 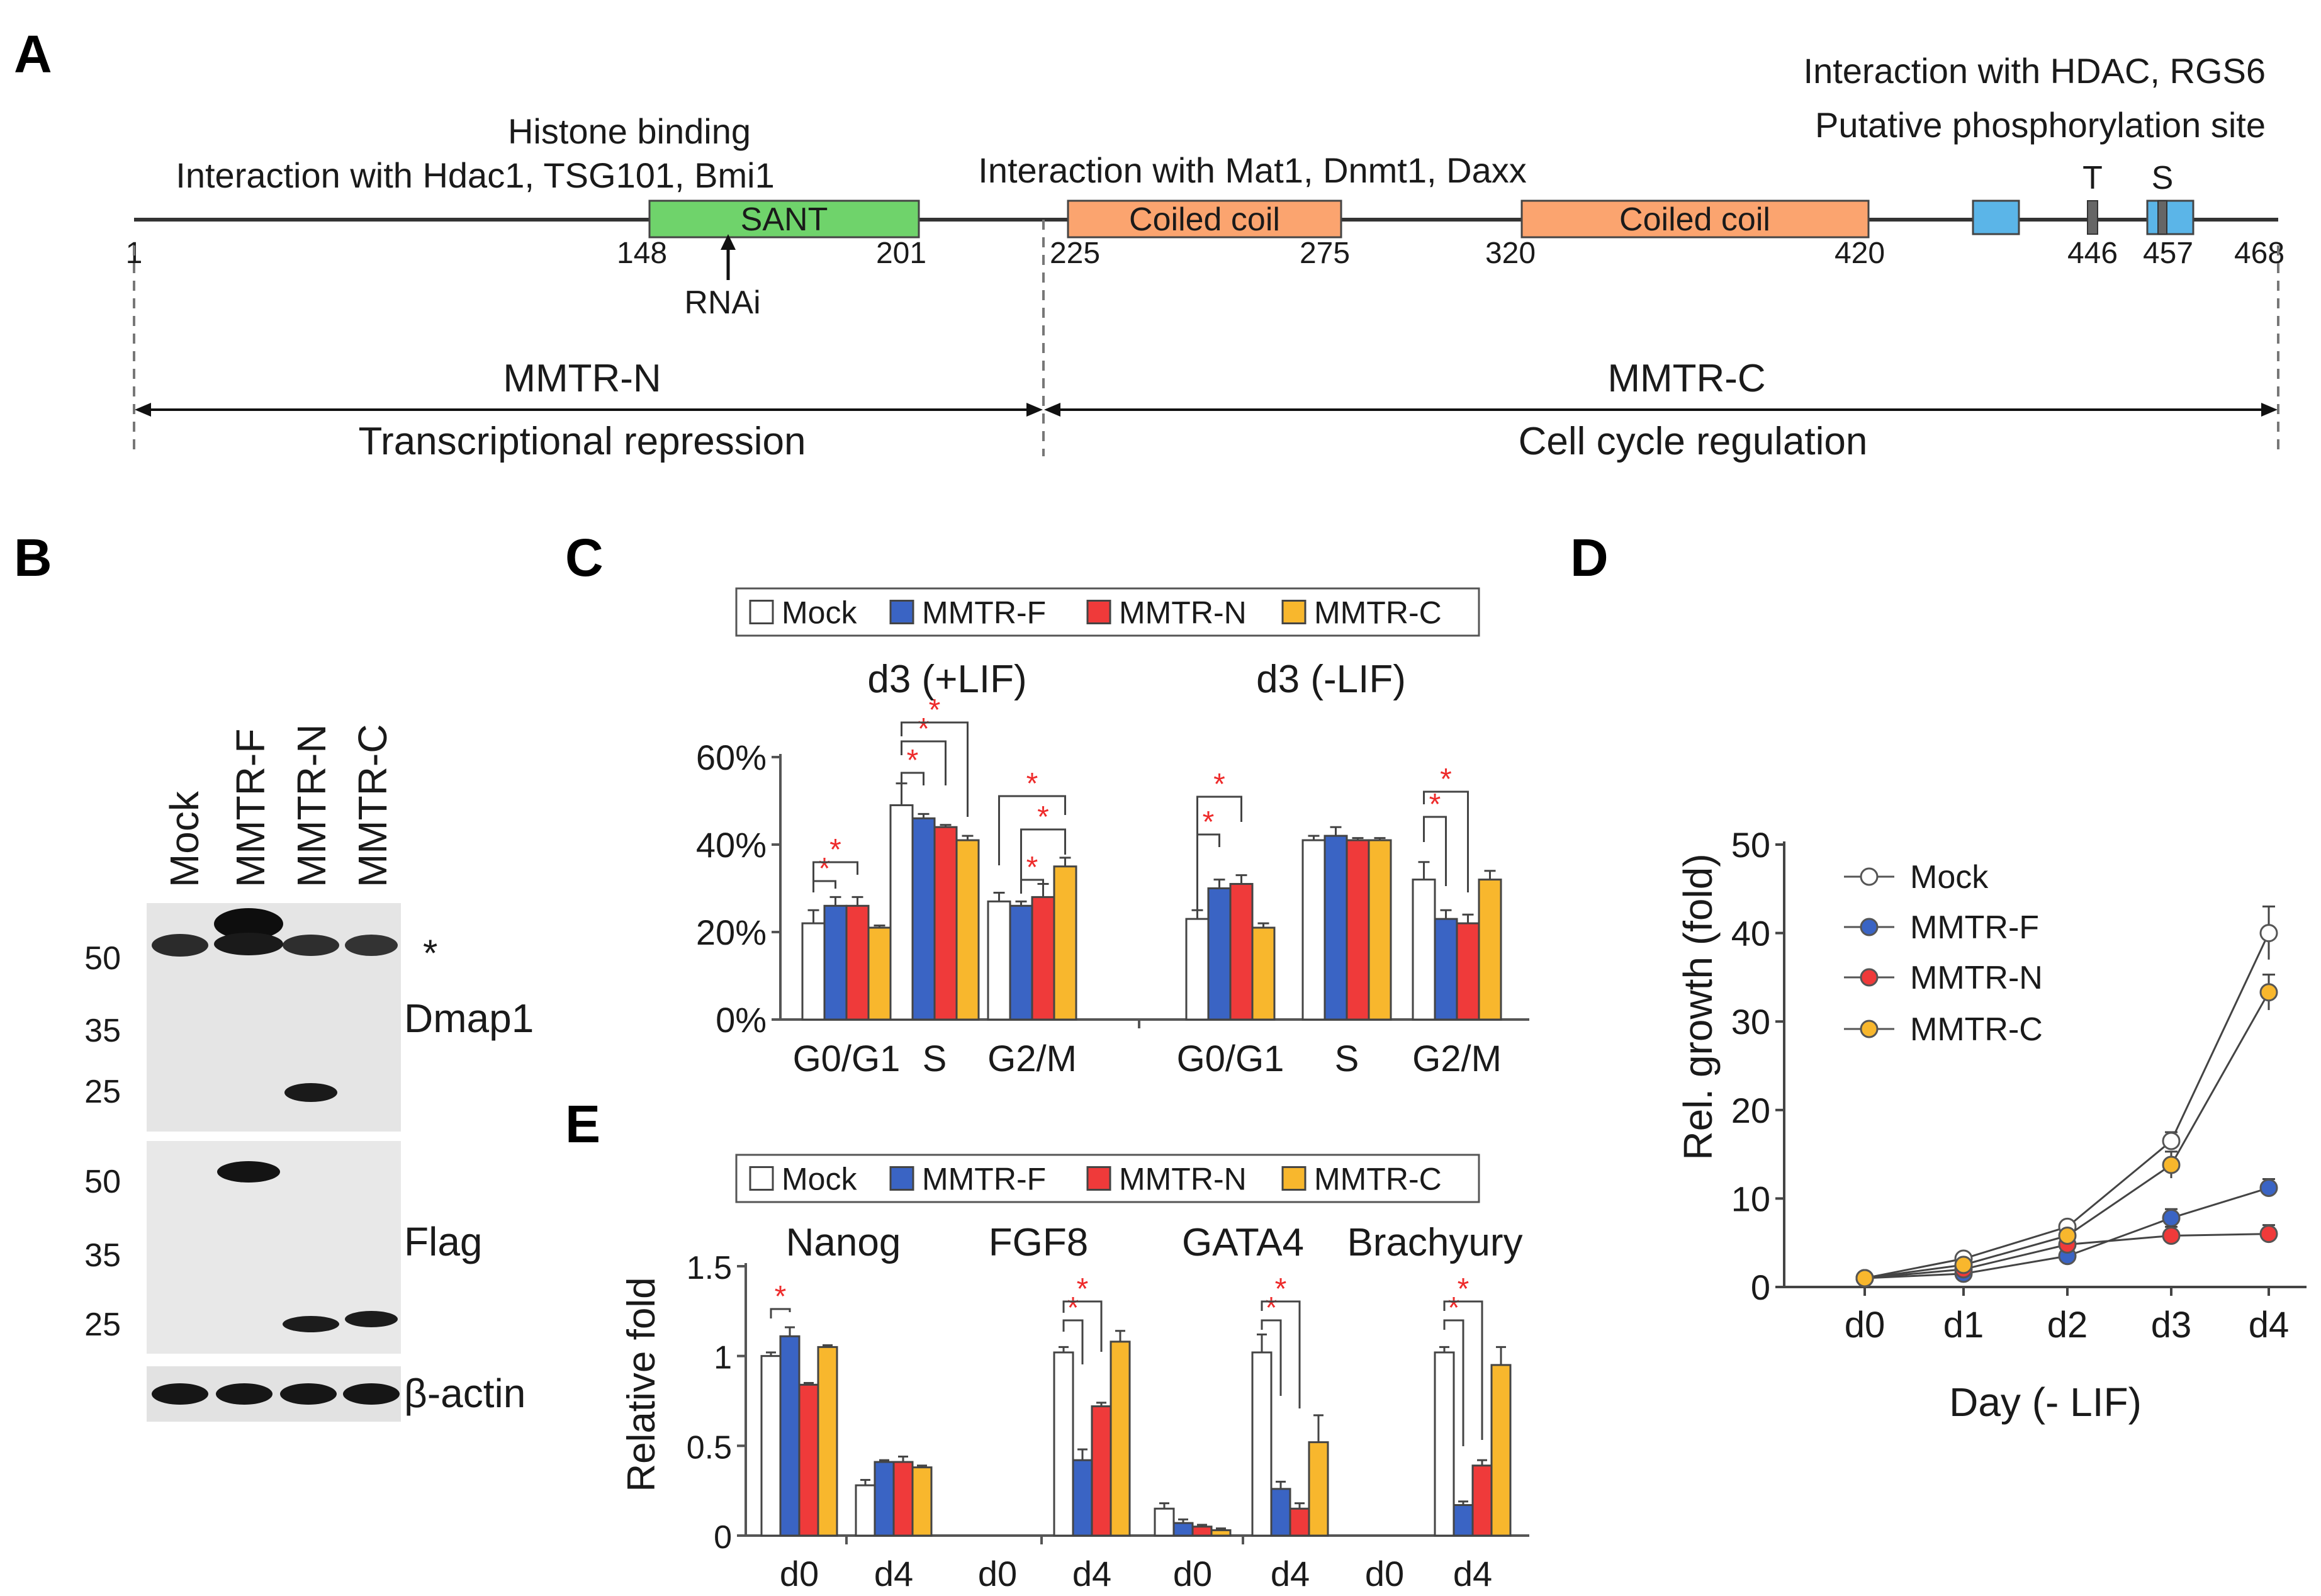 I want to click on band-dmap1-mmtrf-low, so click(x=249, y=944).